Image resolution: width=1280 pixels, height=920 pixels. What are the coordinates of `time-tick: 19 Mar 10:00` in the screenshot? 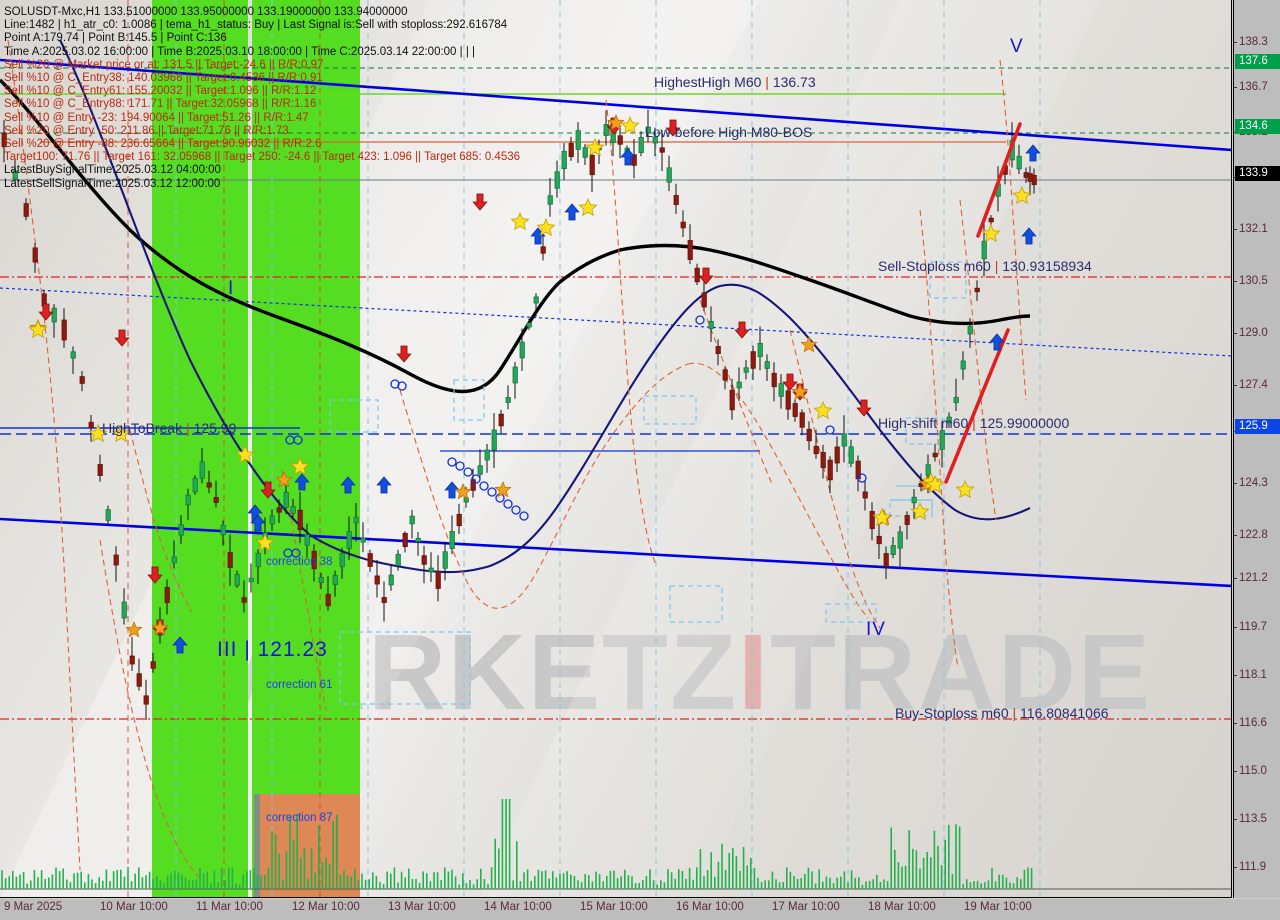 It's located at (998, 907).